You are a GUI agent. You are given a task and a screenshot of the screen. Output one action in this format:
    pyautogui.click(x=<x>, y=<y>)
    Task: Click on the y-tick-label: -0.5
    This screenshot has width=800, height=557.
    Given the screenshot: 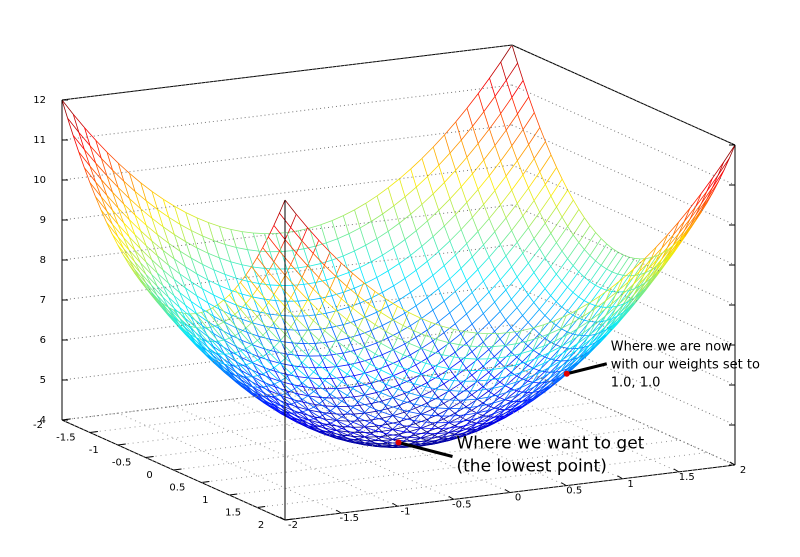 What is the action you would take?
    pyautogui.click(x=462, y=504)
    